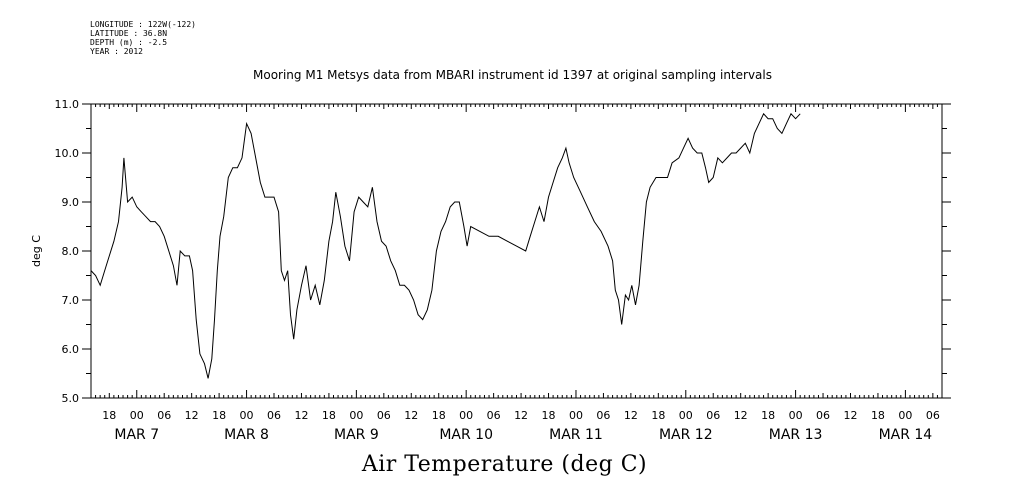 The height and width of the screenshot is (504, 1009). Describe the element at coordinates (129, 42) in the screenshot. I see `depth-label: DEPTH (m) : -2.5` at that location.